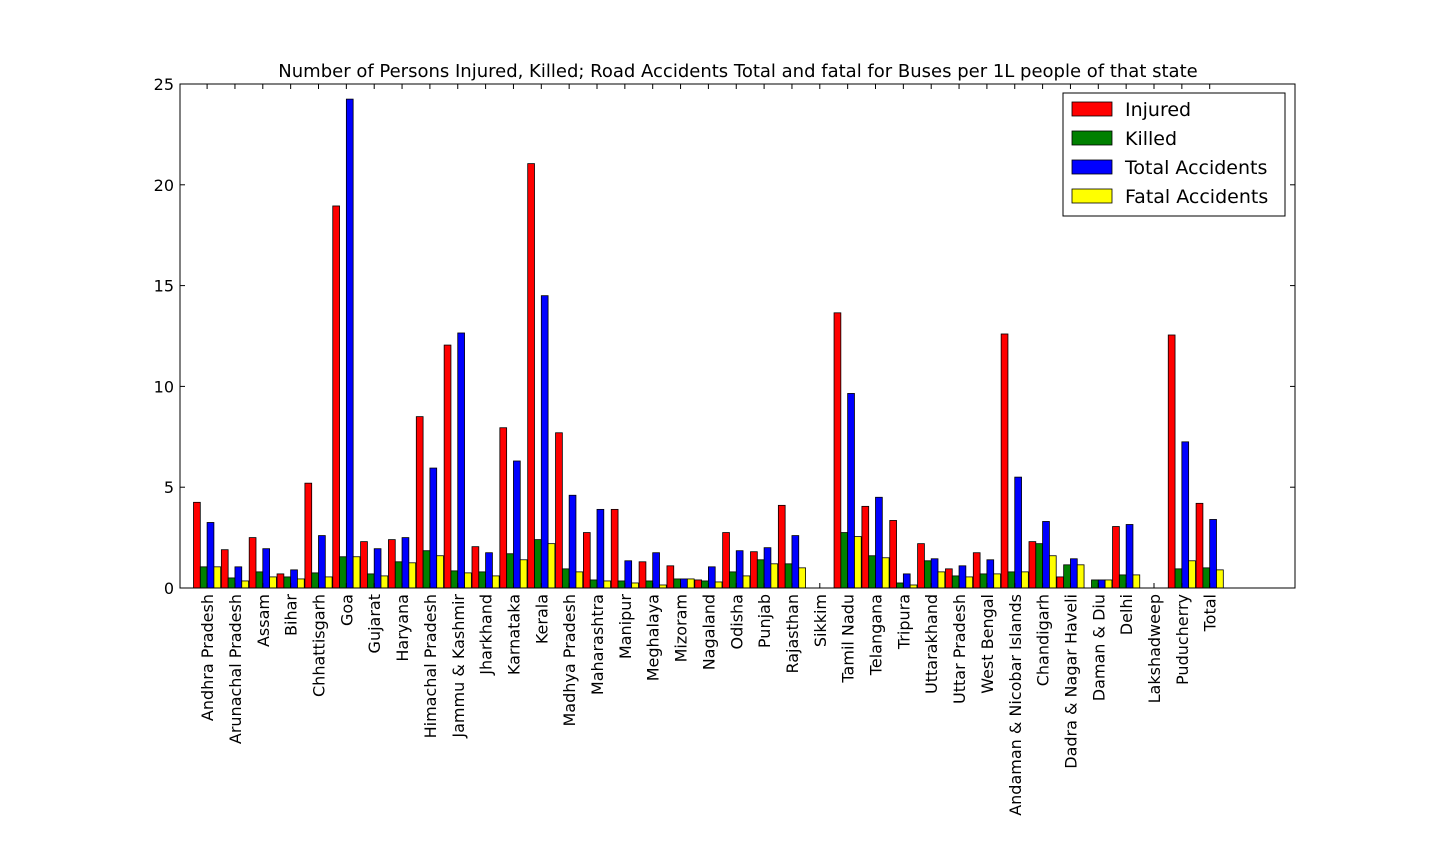 This screenshot has height=843, width=1438. I want to click on x-tick-label-33: Delhi, so click(1126, 614).